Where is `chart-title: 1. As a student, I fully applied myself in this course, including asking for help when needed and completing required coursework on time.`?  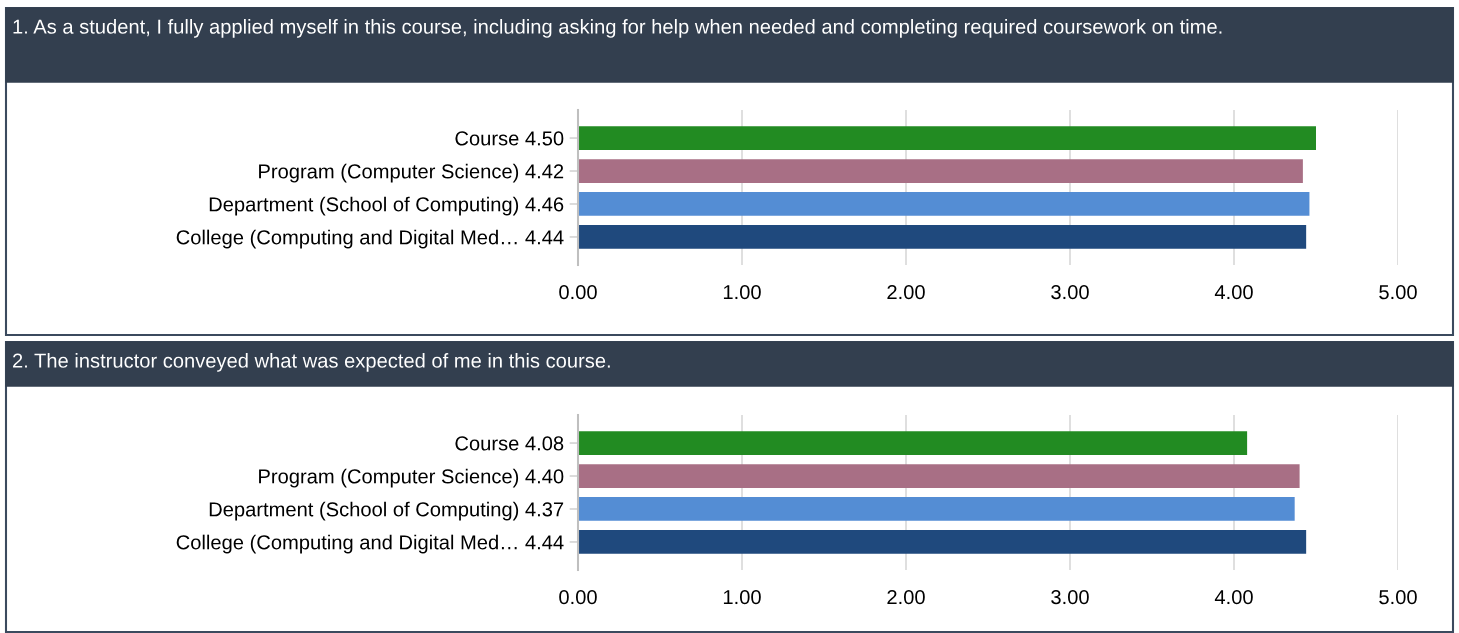
chart-title: 1. As a student, I fully applied myself in this course, including asking for help when needed and completing required coursework on time. is located at coordinates (617, 28).